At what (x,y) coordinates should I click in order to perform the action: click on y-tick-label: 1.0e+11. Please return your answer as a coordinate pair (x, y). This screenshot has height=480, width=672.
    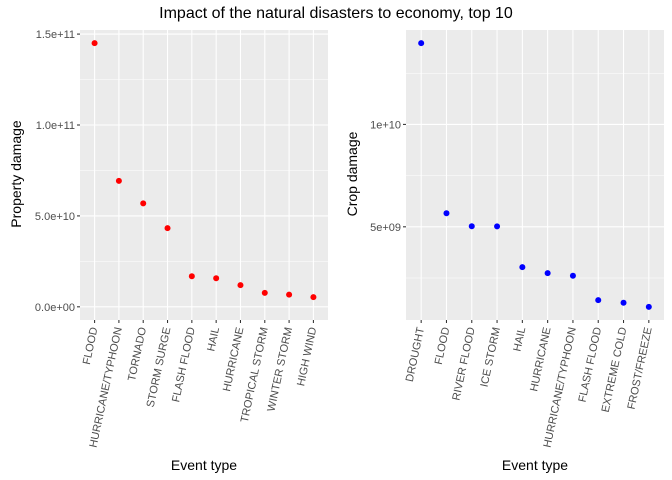
    Looking at the image, I should click on (55, 126).